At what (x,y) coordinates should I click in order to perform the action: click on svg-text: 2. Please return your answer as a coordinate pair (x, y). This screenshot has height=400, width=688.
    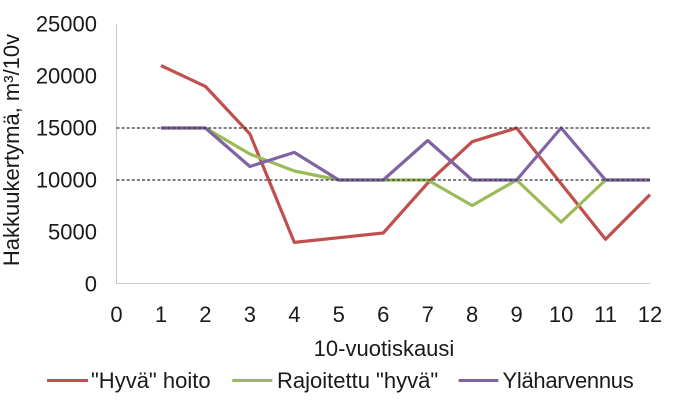
    Looking at the image, I should click on (205, 314).